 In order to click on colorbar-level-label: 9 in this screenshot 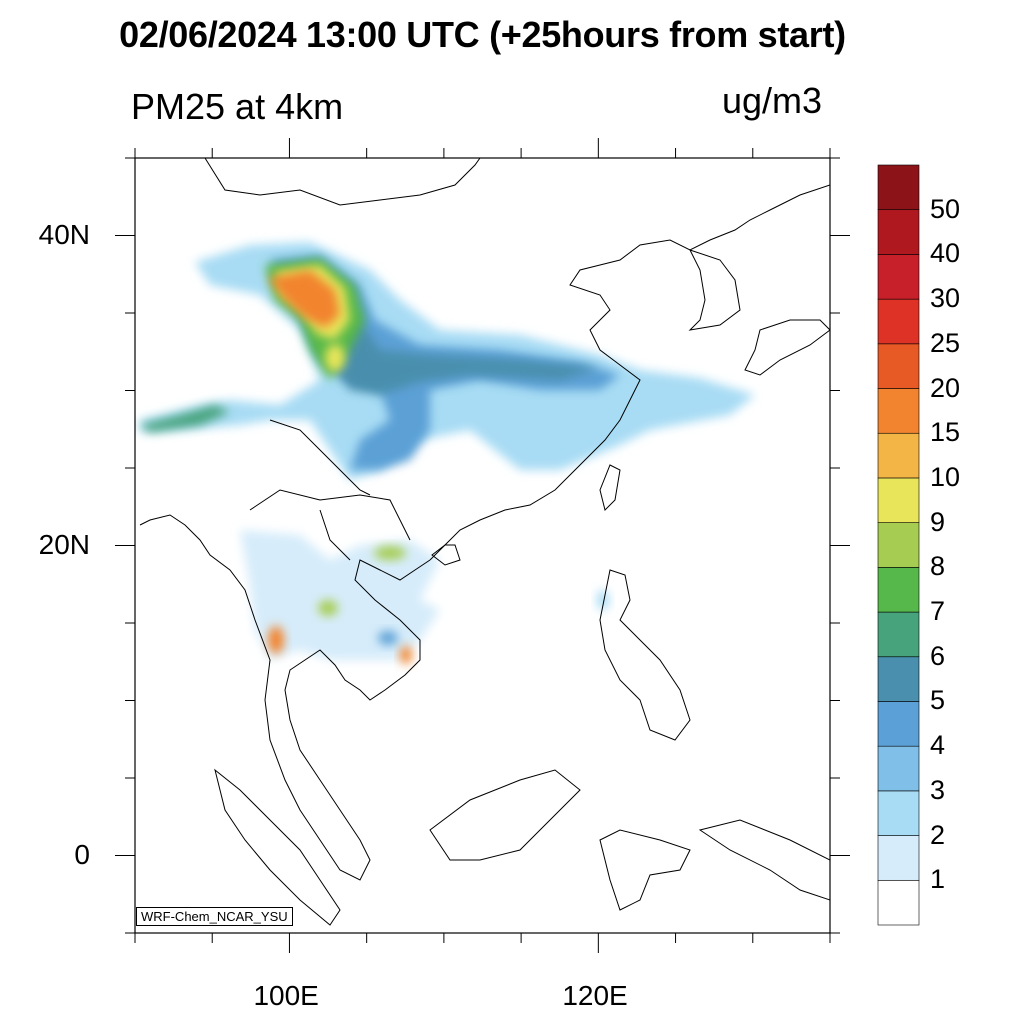, I will do `click(938, 521)`.